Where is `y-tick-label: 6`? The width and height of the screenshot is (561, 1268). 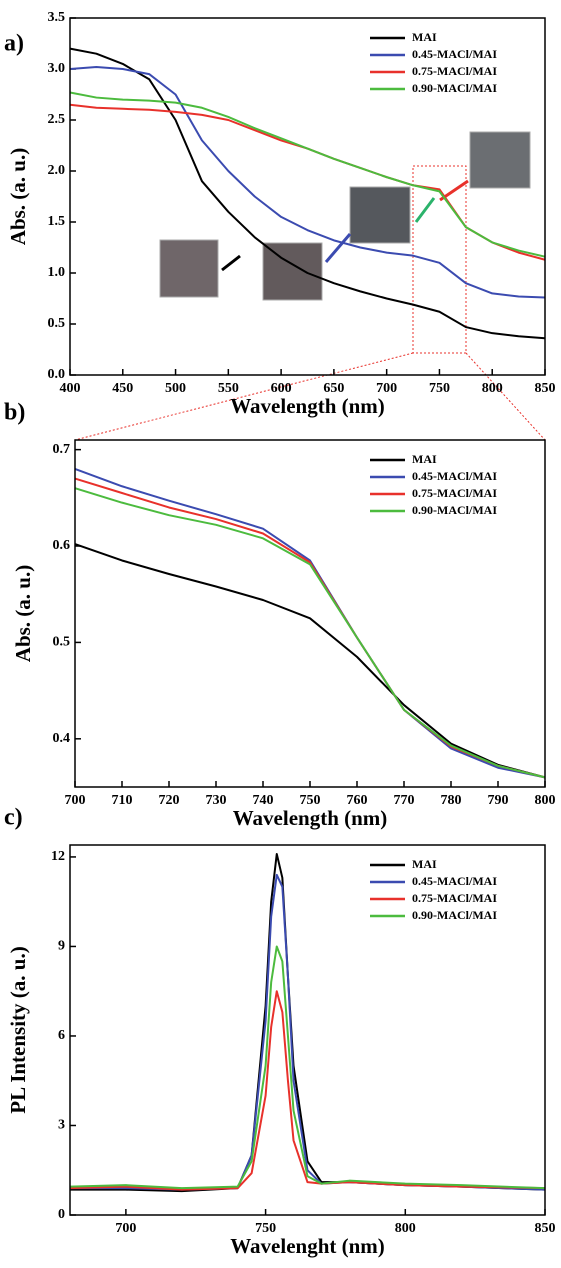 y-tick-label: 6 is located at coordinates (61, 1035).